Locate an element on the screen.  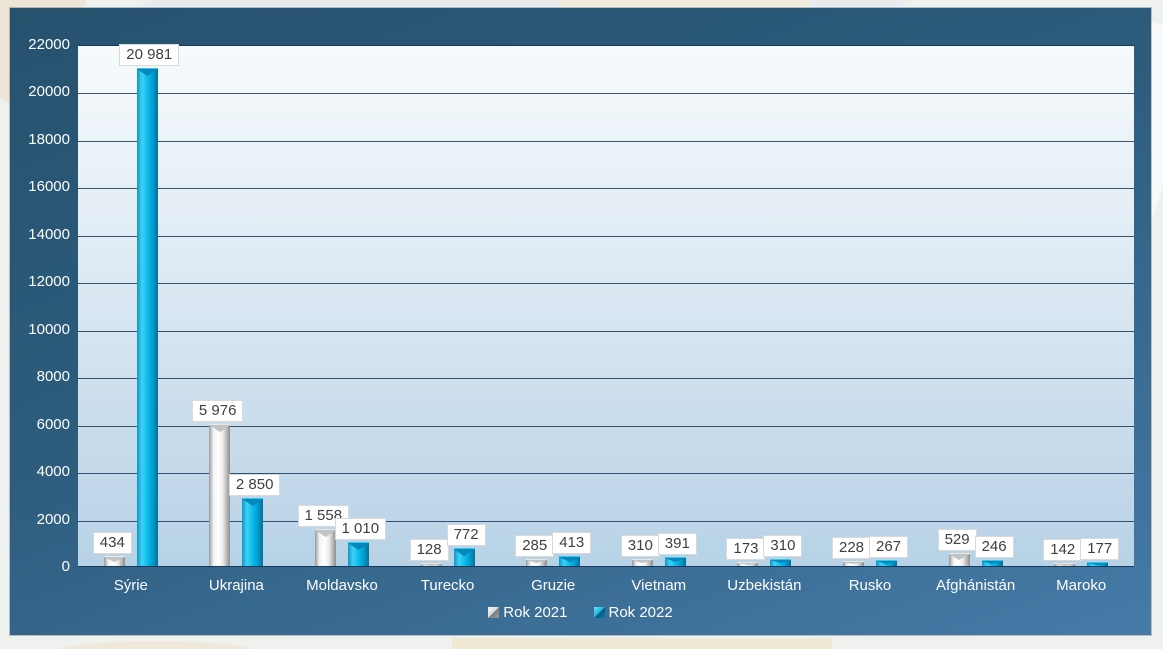
bar-rok-2021-Afghánistán is located at coordinates (959, 559).